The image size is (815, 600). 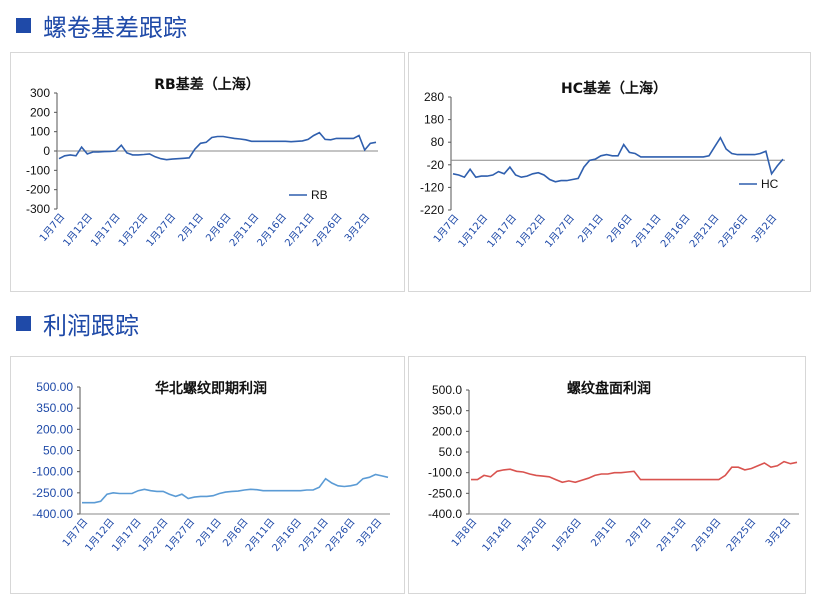 What do you see at coordinates (38, 170) in the screenshot?
I see `y-tick-label: -100` at bounding box center [38, 170].